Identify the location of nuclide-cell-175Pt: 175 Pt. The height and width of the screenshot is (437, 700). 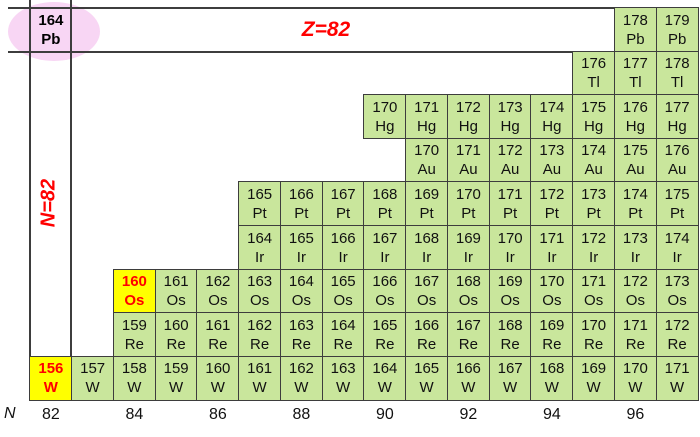
(677, 204).